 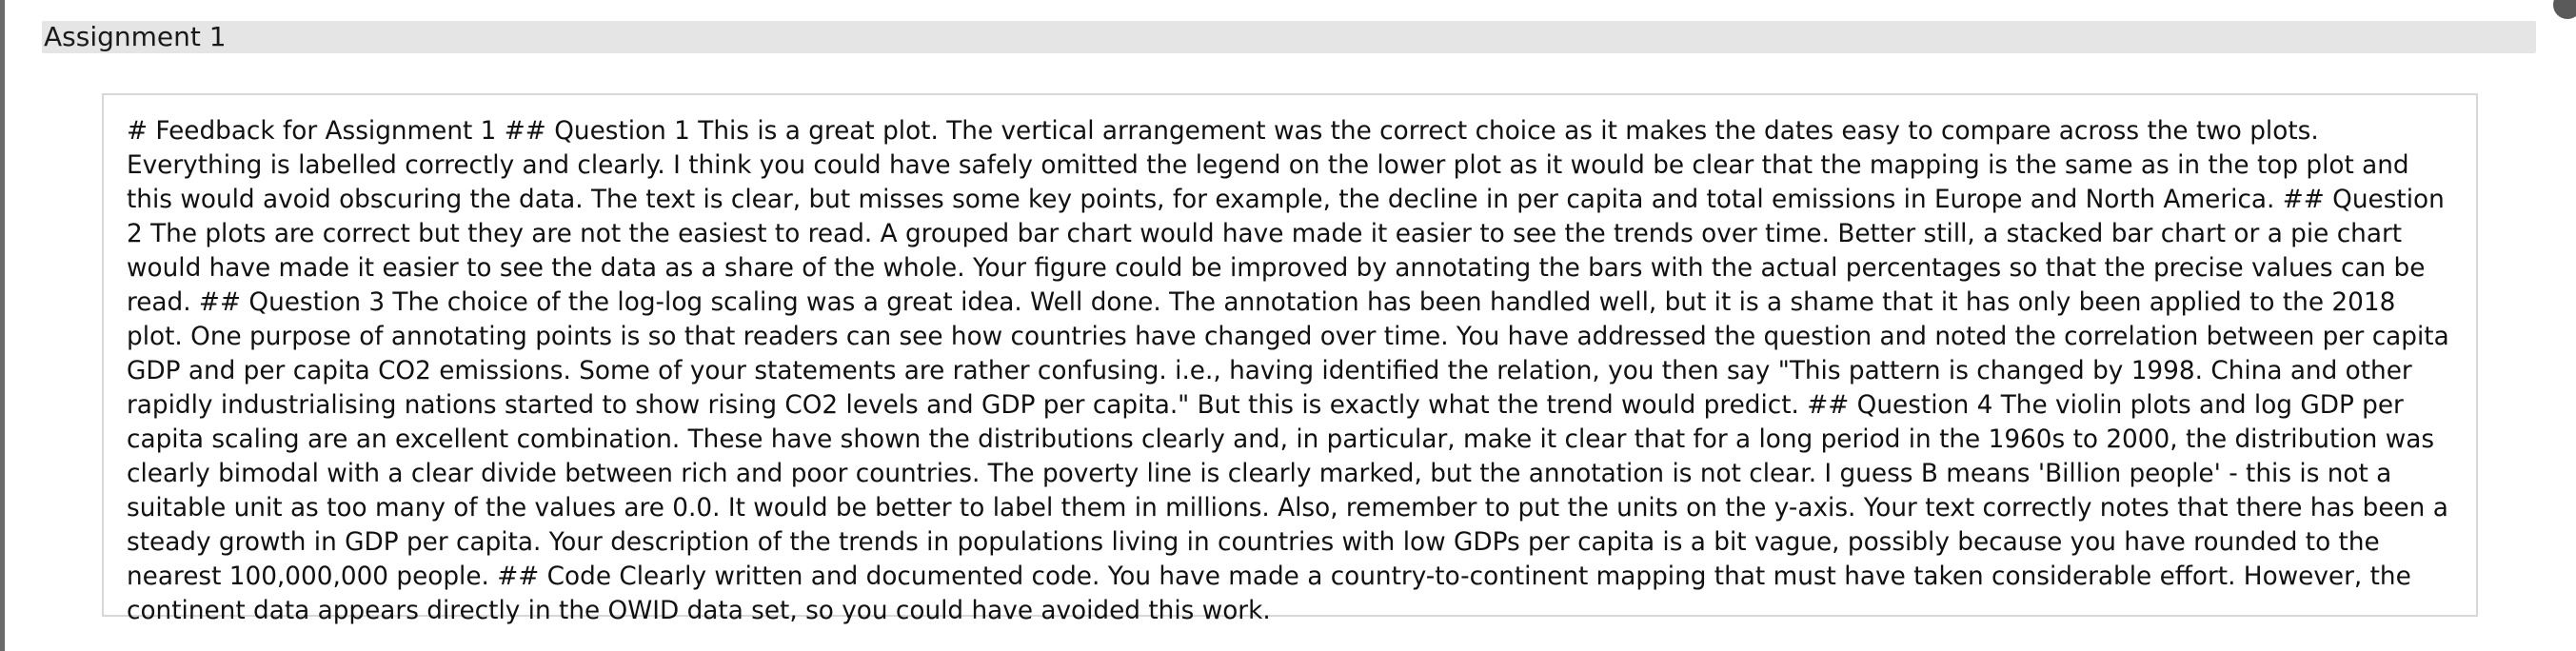 What do you see at coordinates (2, 325) in the screenshot?
I see `window-left-edge` at bounding box center [2, 325].